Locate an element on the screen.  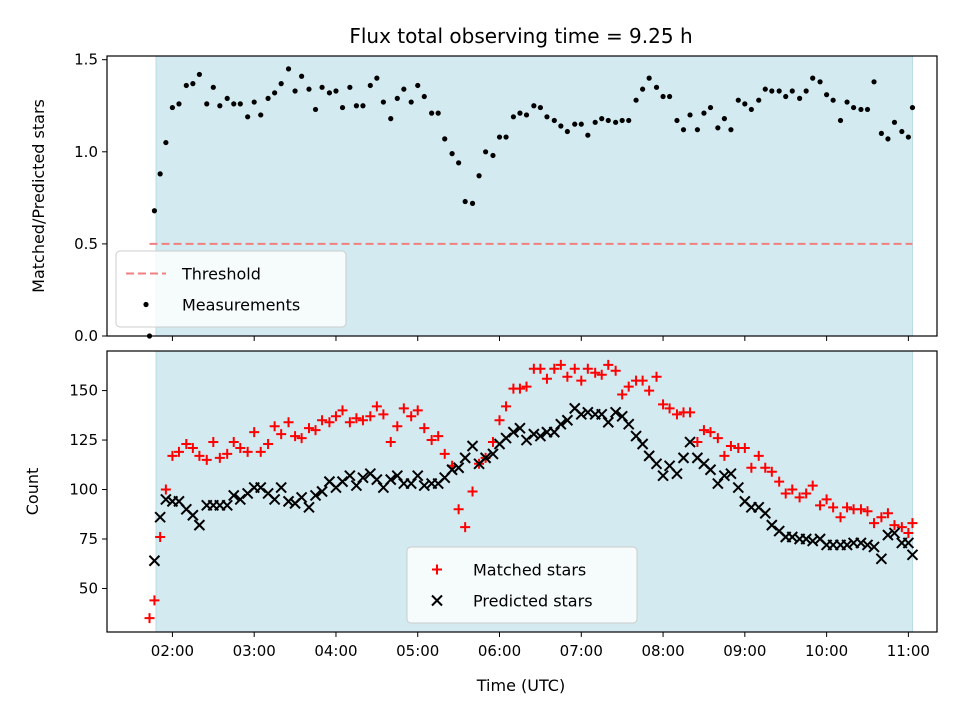
y-axis-label: Matched/Predicted stars is located at coordinates (38, 196).